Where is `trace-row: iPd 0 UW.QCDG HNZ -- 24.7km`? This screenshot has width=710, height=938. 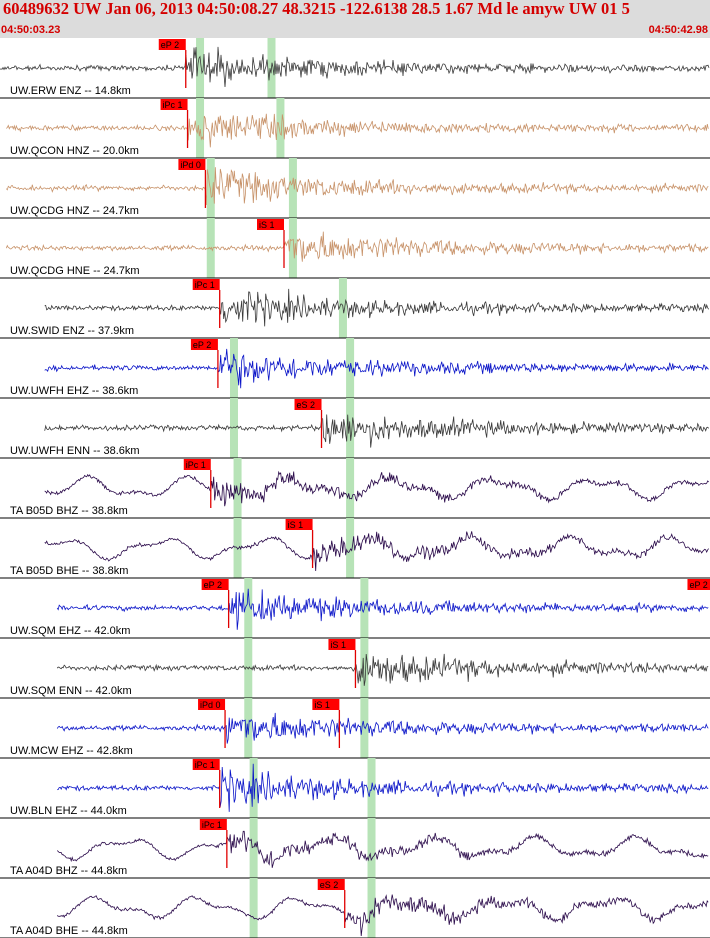 trace-row: iPd 0 UW.QCDG HNZ -- 24.7km is located at coordinates (355, 188).